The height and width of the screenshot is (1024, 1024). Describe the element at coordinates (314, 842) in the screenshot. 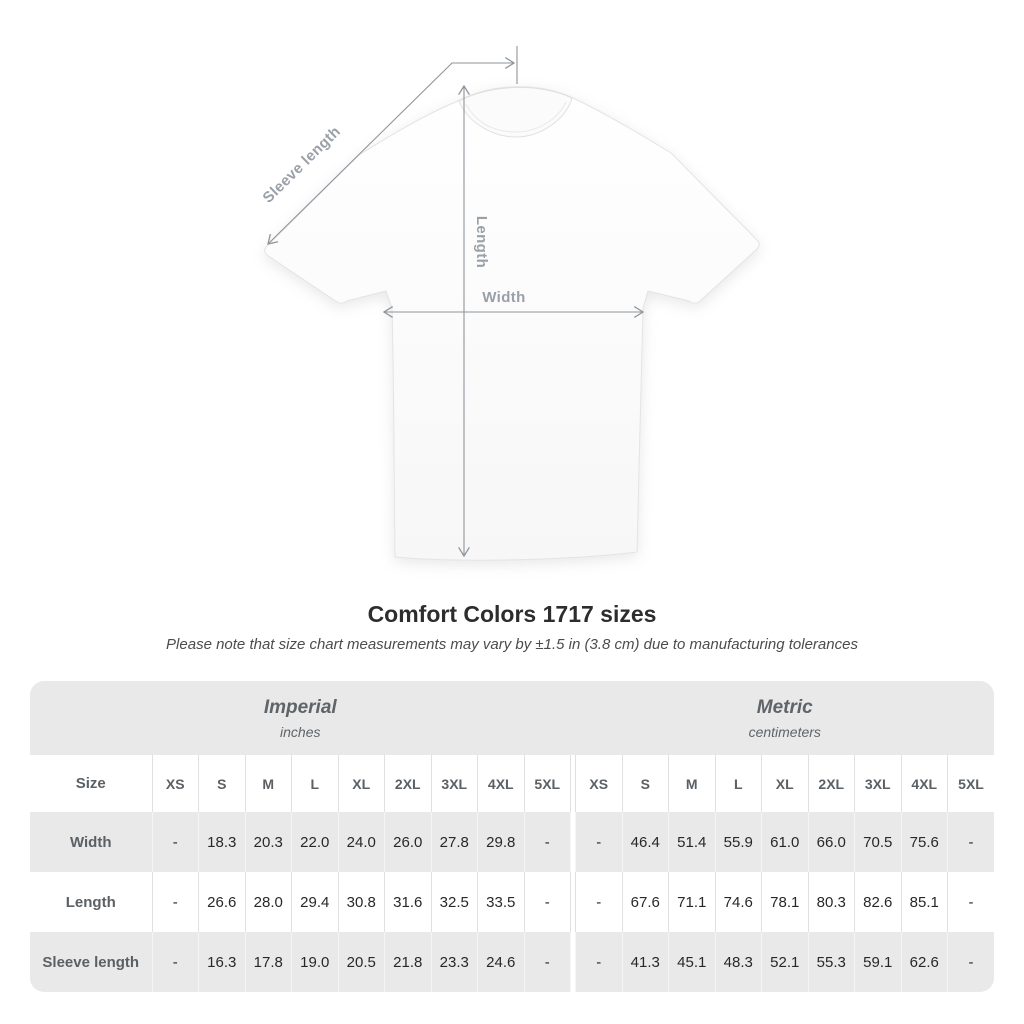

I see `imperial-value-cell: 22.0` at that location.